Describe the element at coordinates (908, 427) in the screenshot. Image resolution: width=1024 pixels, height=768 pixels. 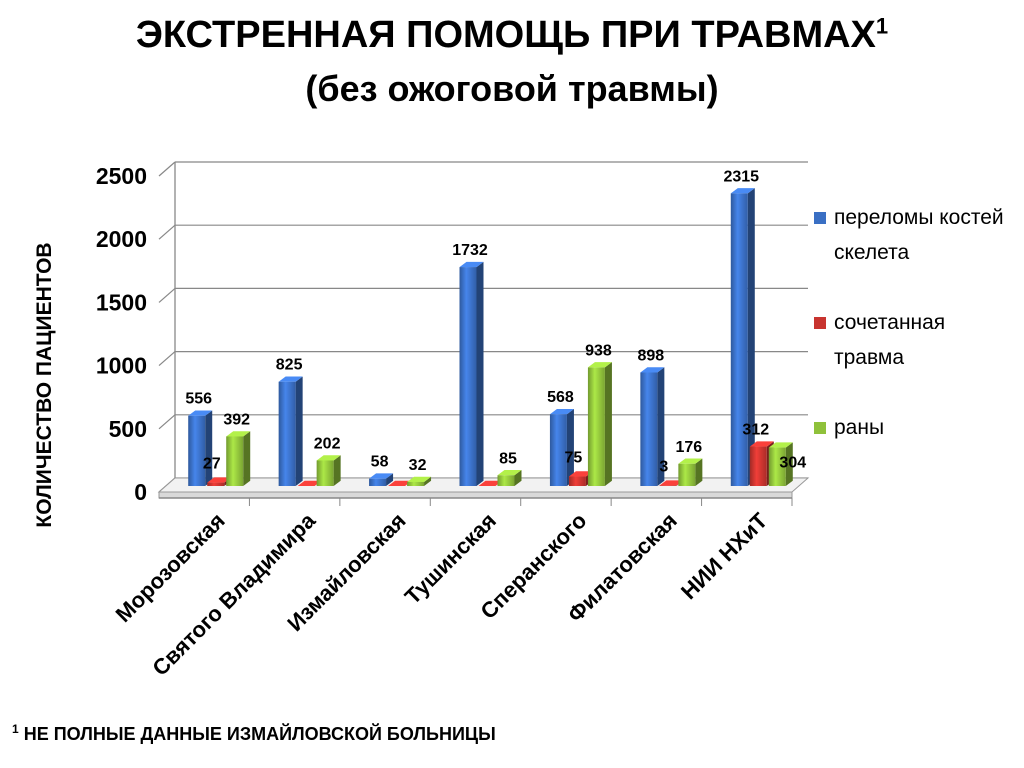
I see `legend-item-wounds: раны` at that location.